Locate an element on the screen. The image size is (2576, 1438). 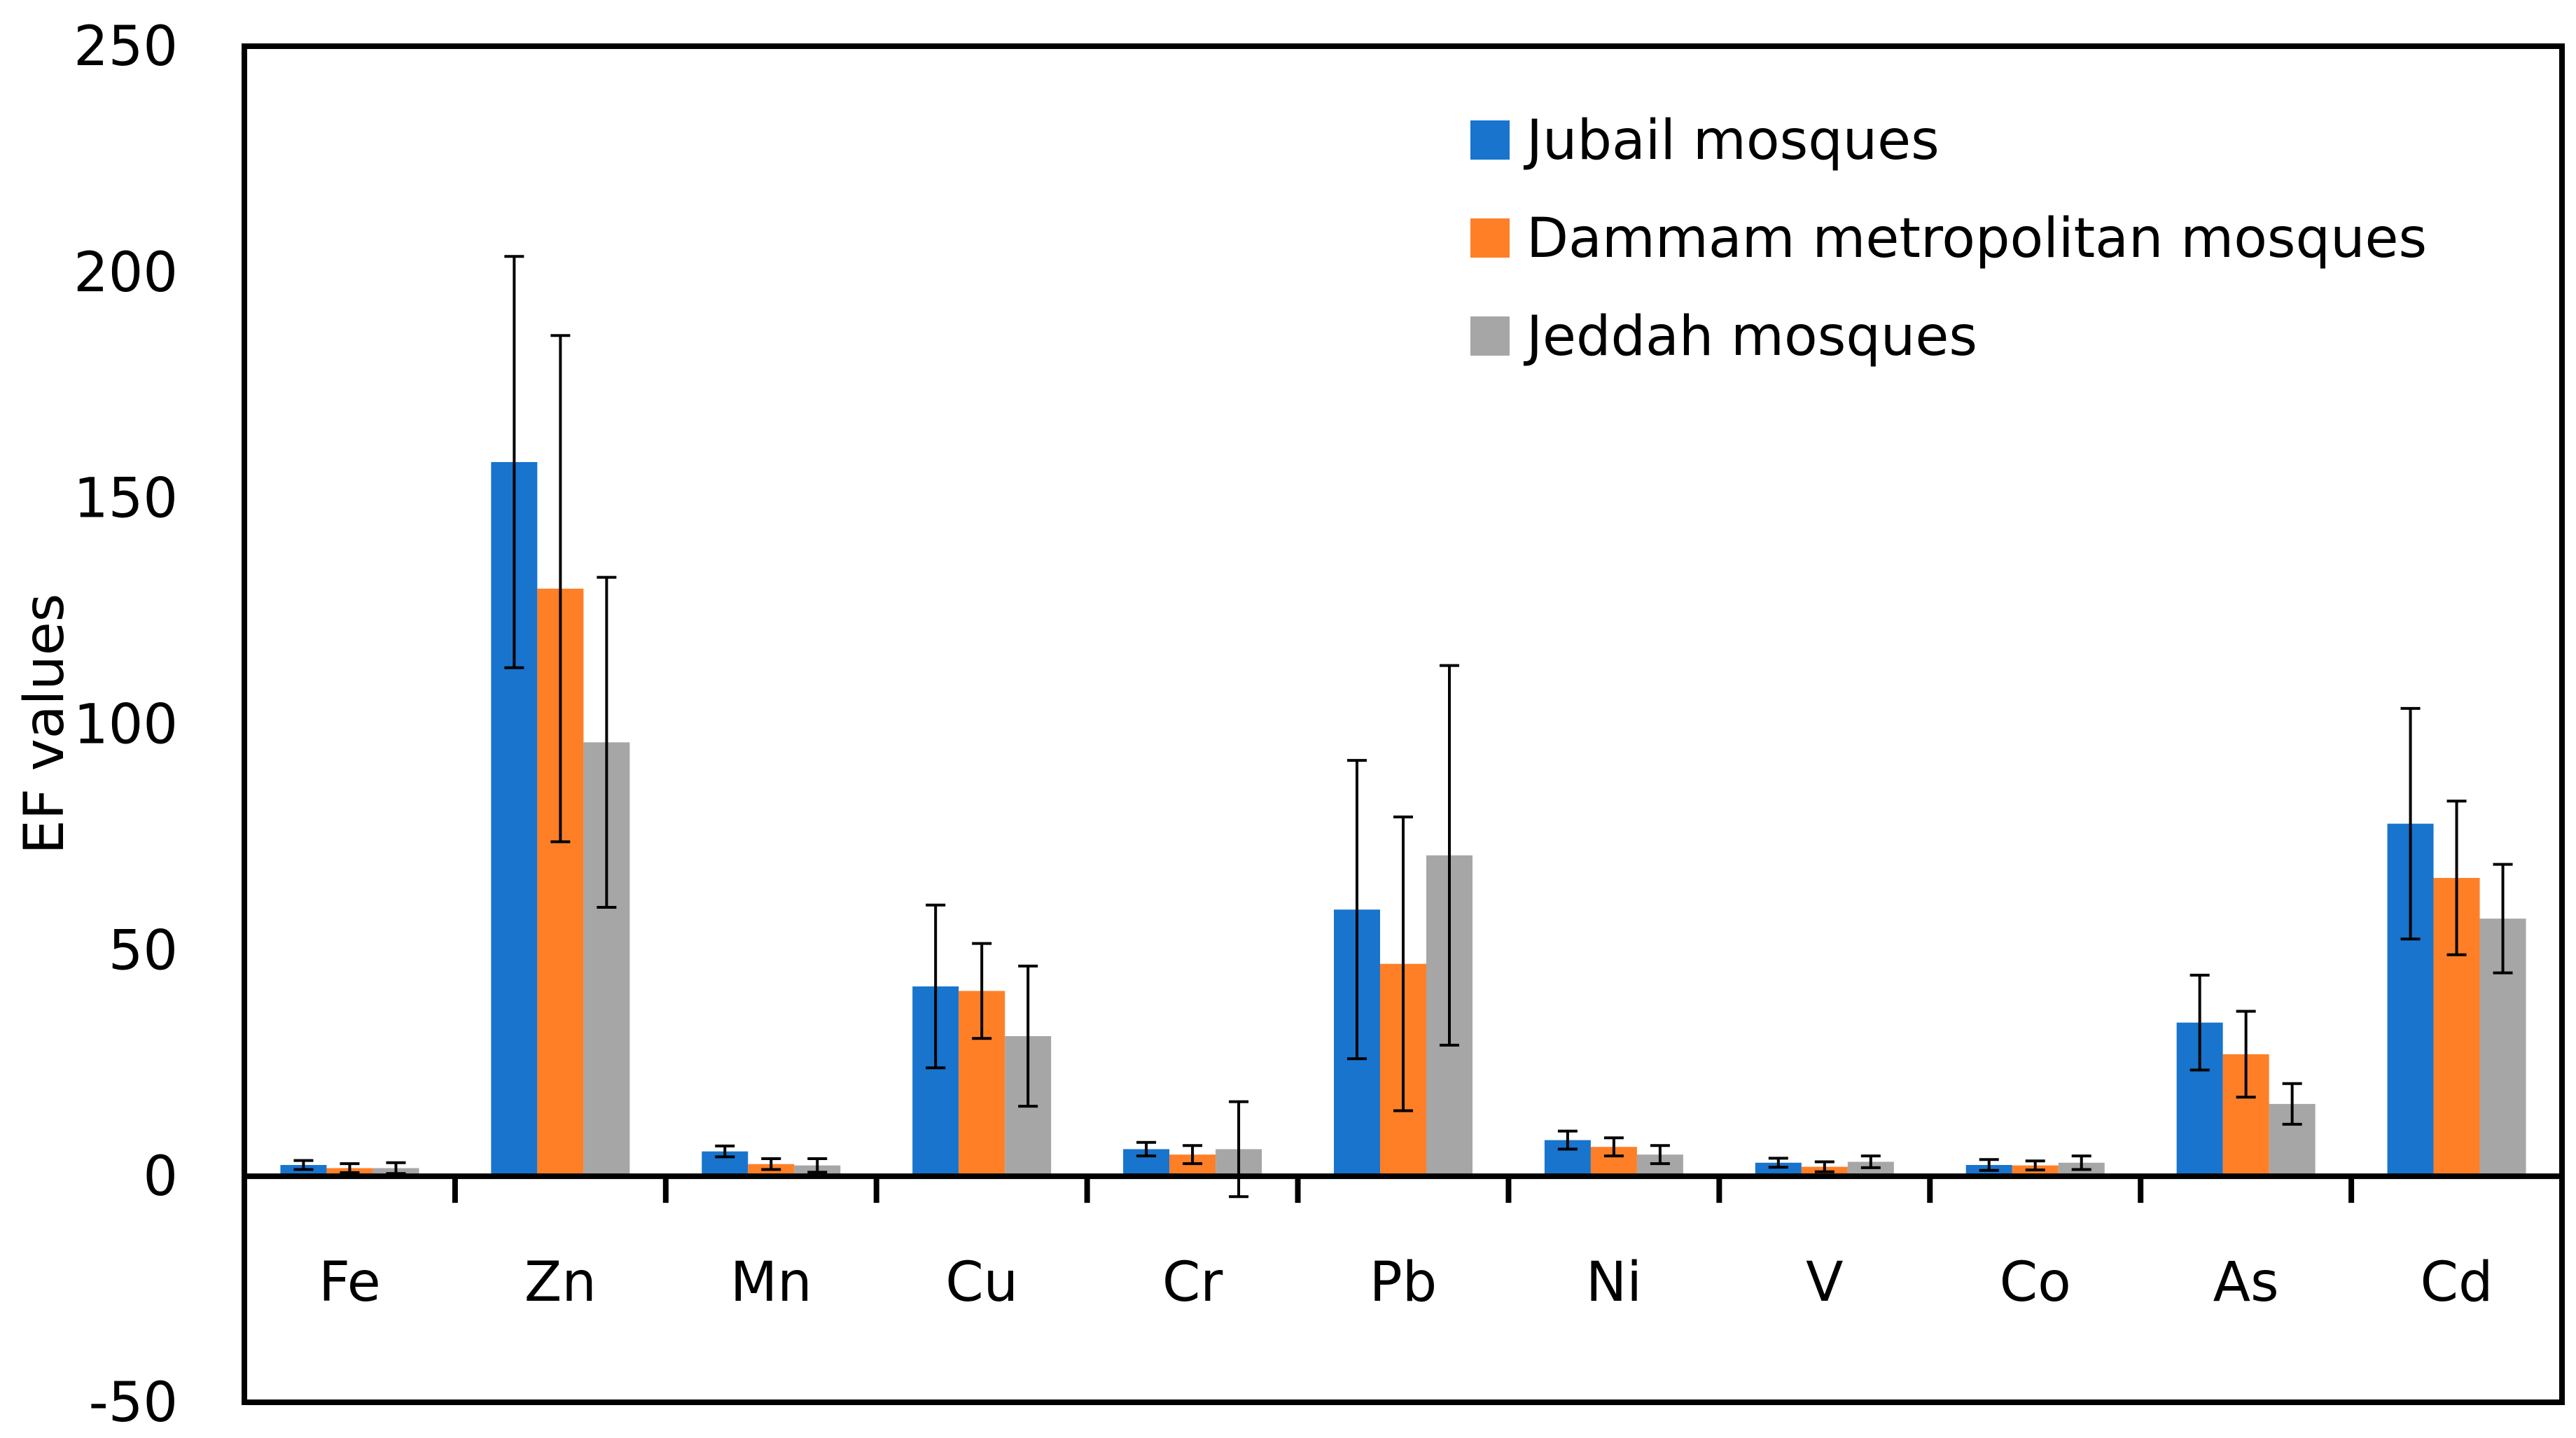
x-tick-label-co: Co is located at coordinates (2035, 1282).